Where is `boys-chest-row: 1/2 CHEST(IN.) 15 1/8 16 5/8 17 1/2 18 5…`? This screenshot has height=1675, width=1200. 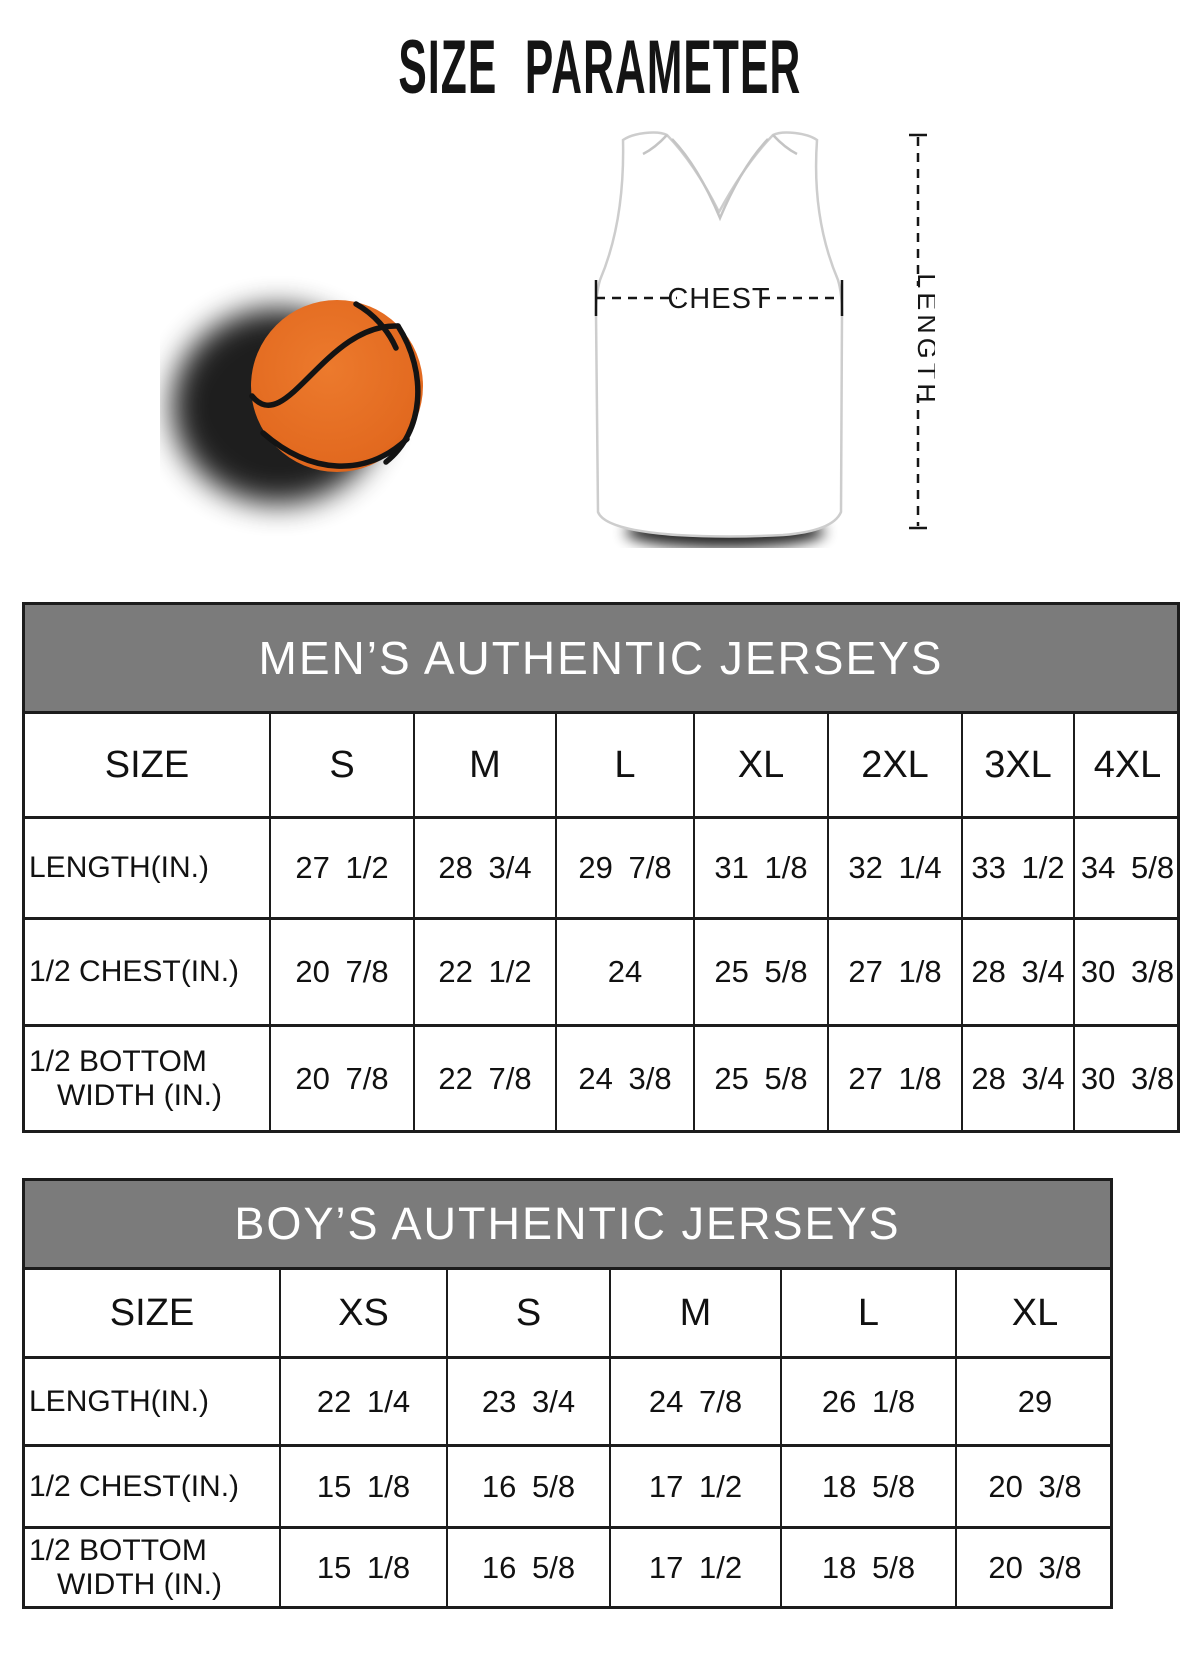 boys-chest-row: 1/2 CHEST(IN.) 15 1/8 16 5/8 17 1/2 18 5… is located at coordinates (569, 1486).